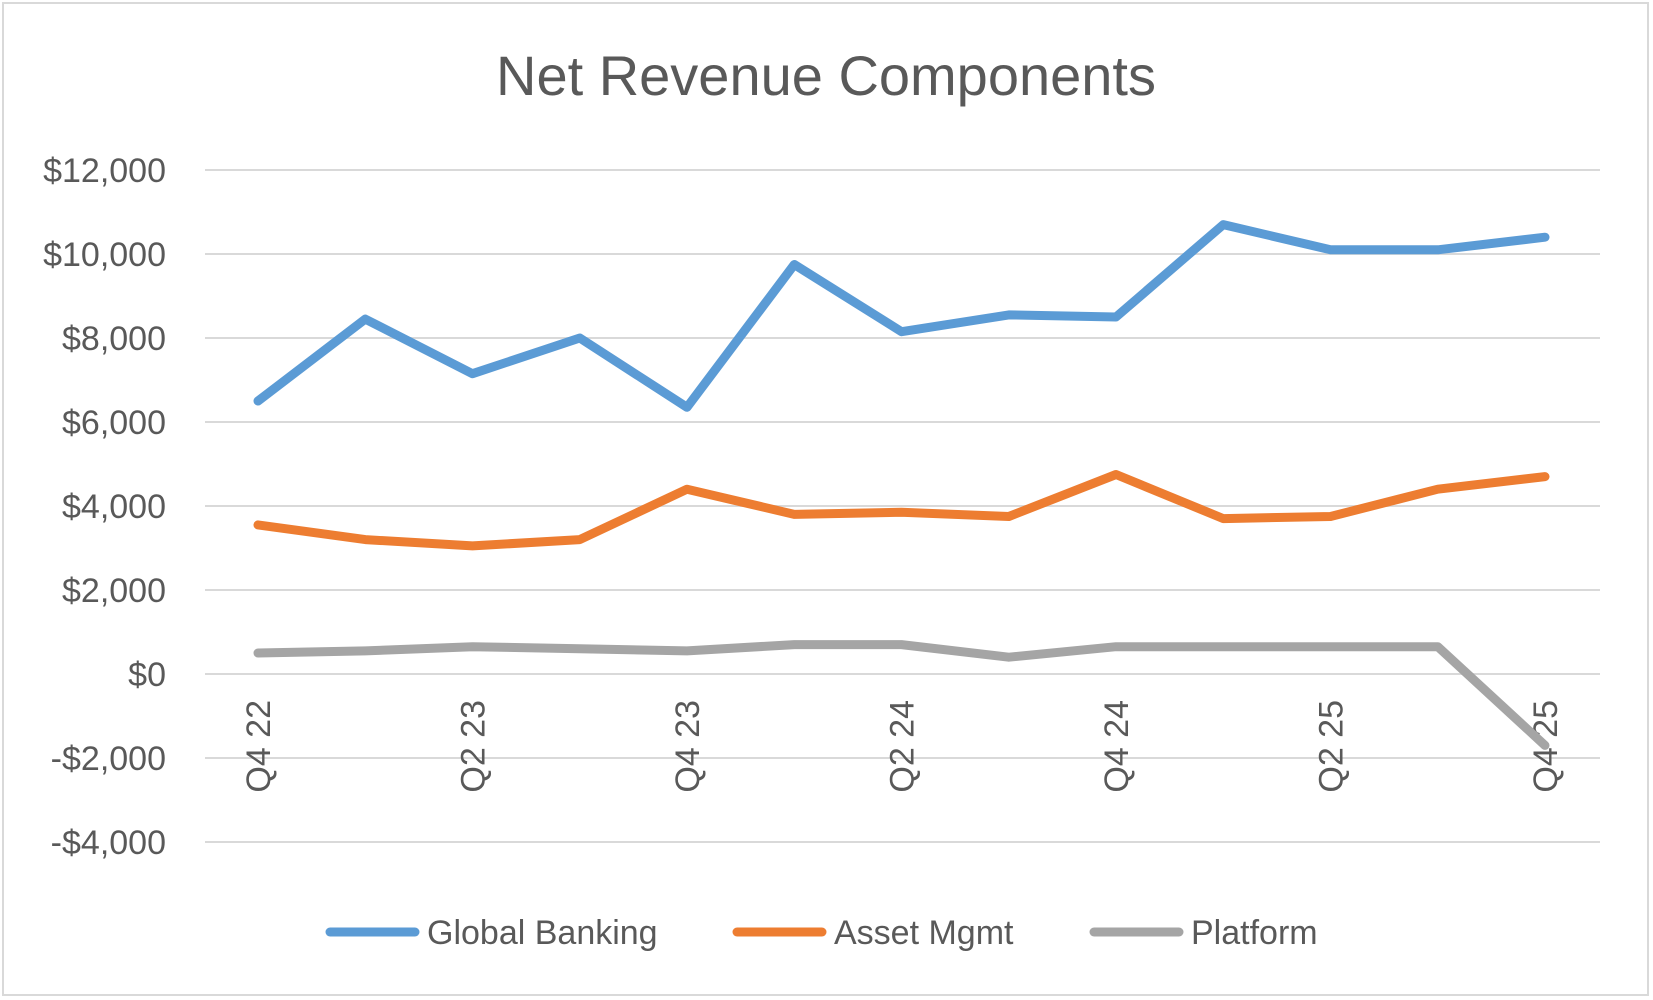  I want to click on x-tick-label: Q4 23, so click(688, 746).